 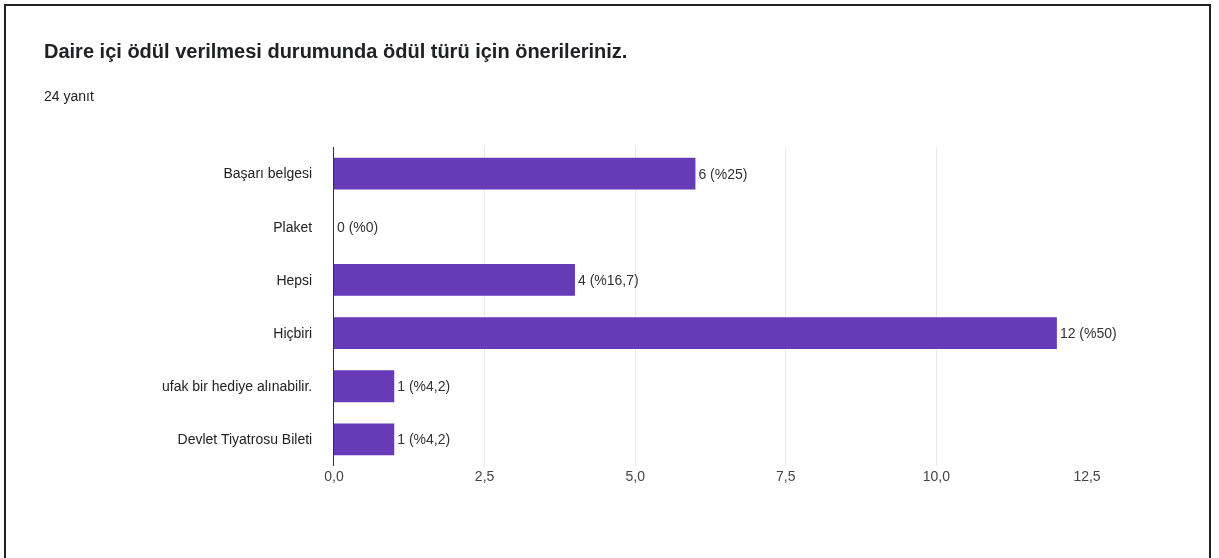 What do you see at coordinates (1087, 476) in the screenshot?
I see `x-tick-label: 12,5` at bounding box center [1087, 476].